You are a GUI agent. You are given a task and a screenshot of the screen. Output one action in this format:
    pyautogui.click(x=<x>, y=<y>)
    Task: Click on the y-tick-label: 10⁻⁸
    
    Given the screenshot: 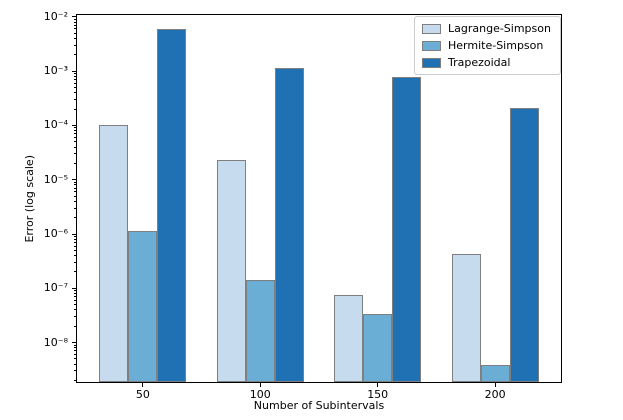 What is the action you would take?
    pyautogui.click(x=55, y=342)
    